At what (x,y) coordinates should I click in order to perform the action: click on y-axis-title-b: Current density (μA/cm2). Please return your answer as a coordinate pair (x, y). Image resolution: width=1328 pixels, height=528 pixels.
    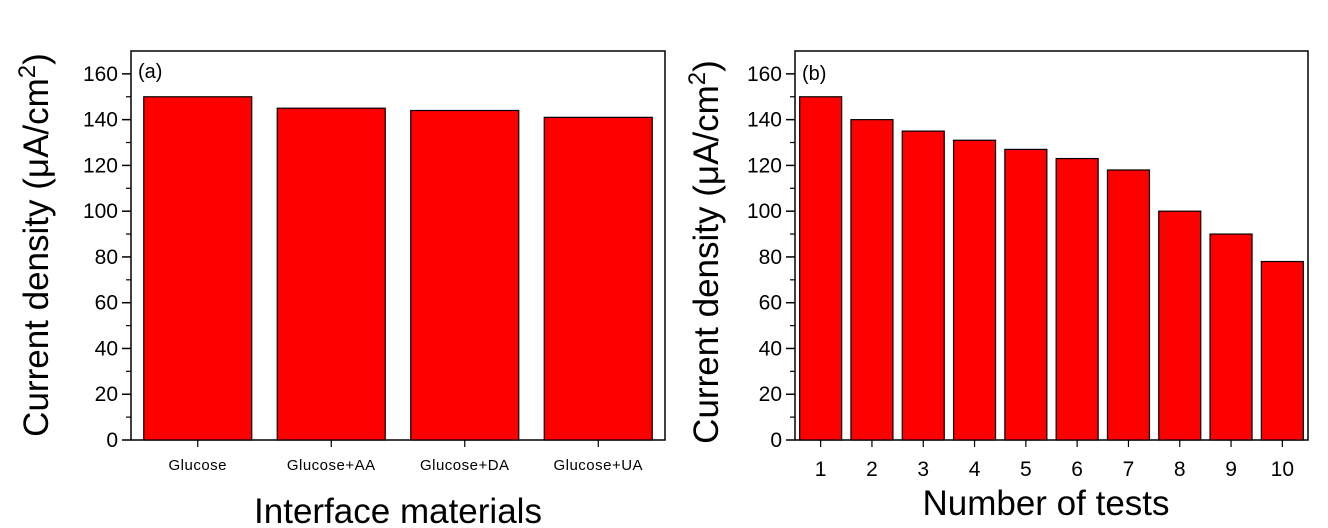
    Looking at the image, I should click on (705, 252).